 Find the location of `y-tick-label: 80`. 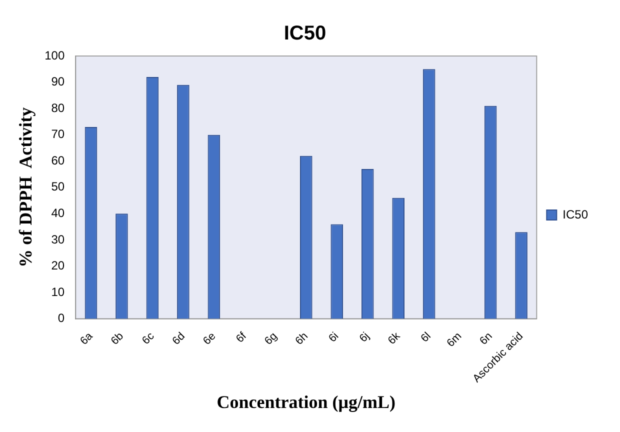

y-tick-label: 80 is located at coordinates (58, 107).